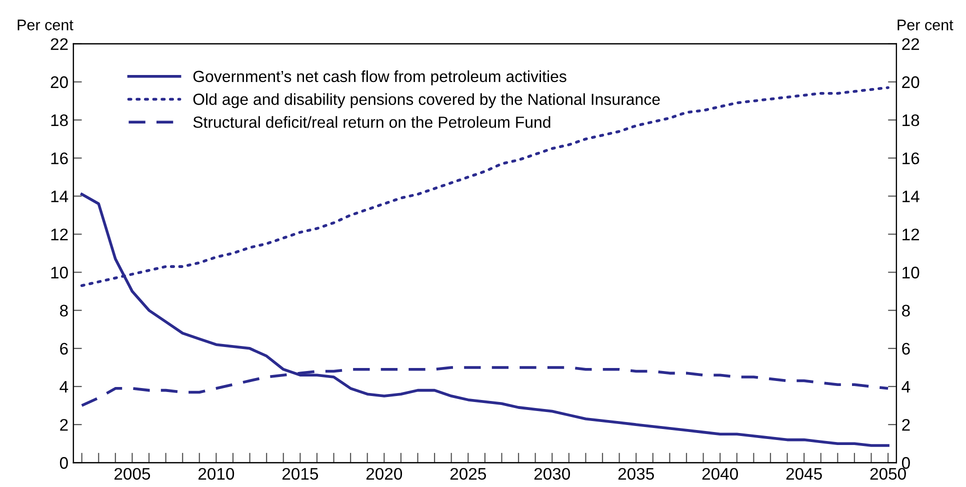 The width and height of the screenshot is (966, 487). I want to click on y2-axis-title: Per cent, so click(926, 25).